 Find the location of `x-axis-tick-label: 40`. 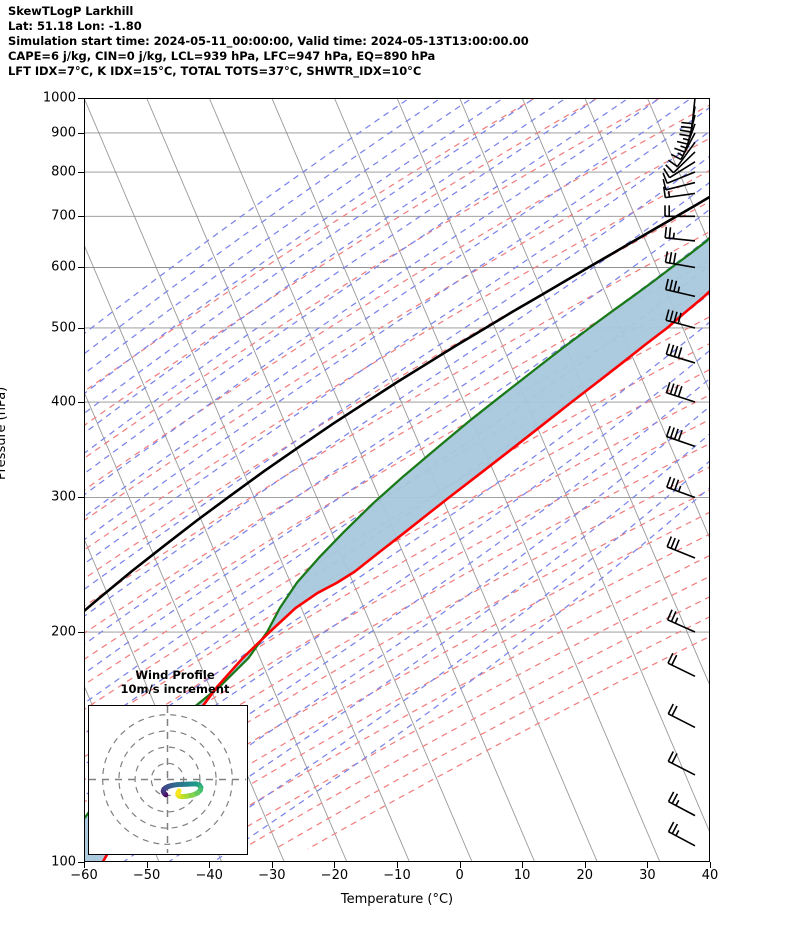

x-axis-tick-label: 40 is located at coordinates (710, 875).